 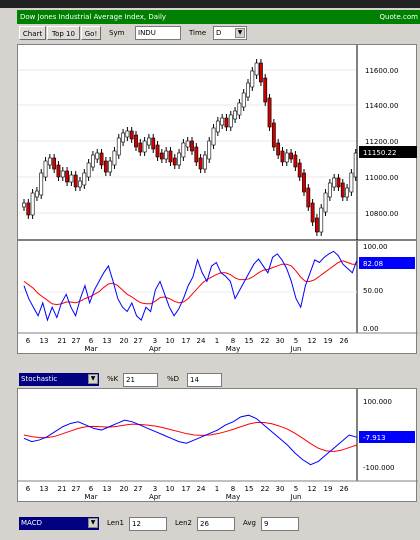 I want to click on date-tick-label: 10, so click(x=170, y=341).